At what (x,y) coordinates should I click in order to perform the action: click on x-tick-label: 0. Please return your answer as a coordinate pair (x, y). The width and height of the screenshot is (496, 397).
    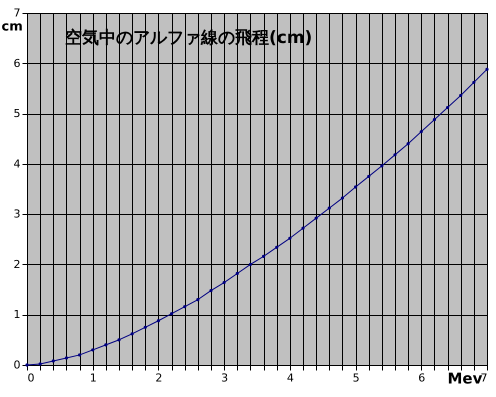
    Looking at the image, I should click on (31, 378).